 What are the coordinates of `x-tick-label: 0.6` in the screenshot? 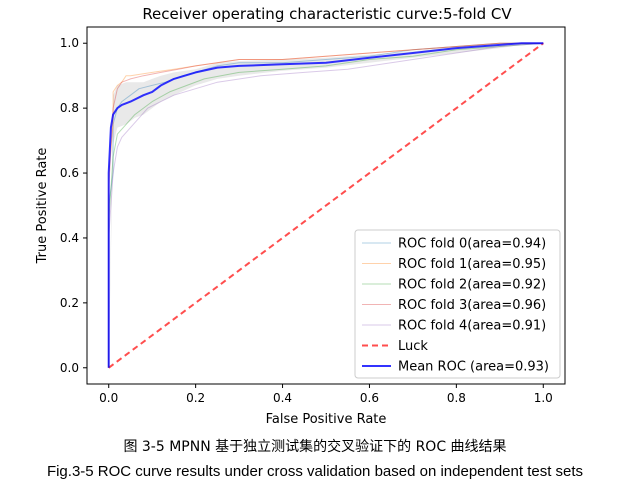 It's located at (369, 398).